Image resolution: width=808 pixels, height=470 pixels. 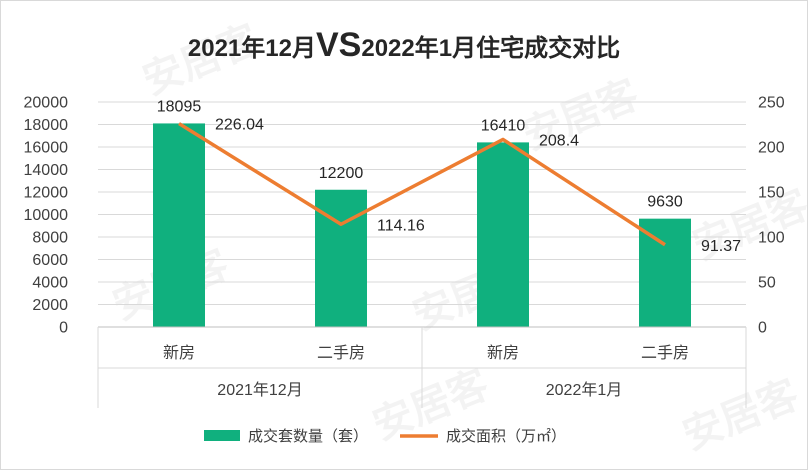 What do you see at coordinates (252, 48) in the screenshot?
I see `title-part-before: 2021年12月` at bounding box center [252, 48].